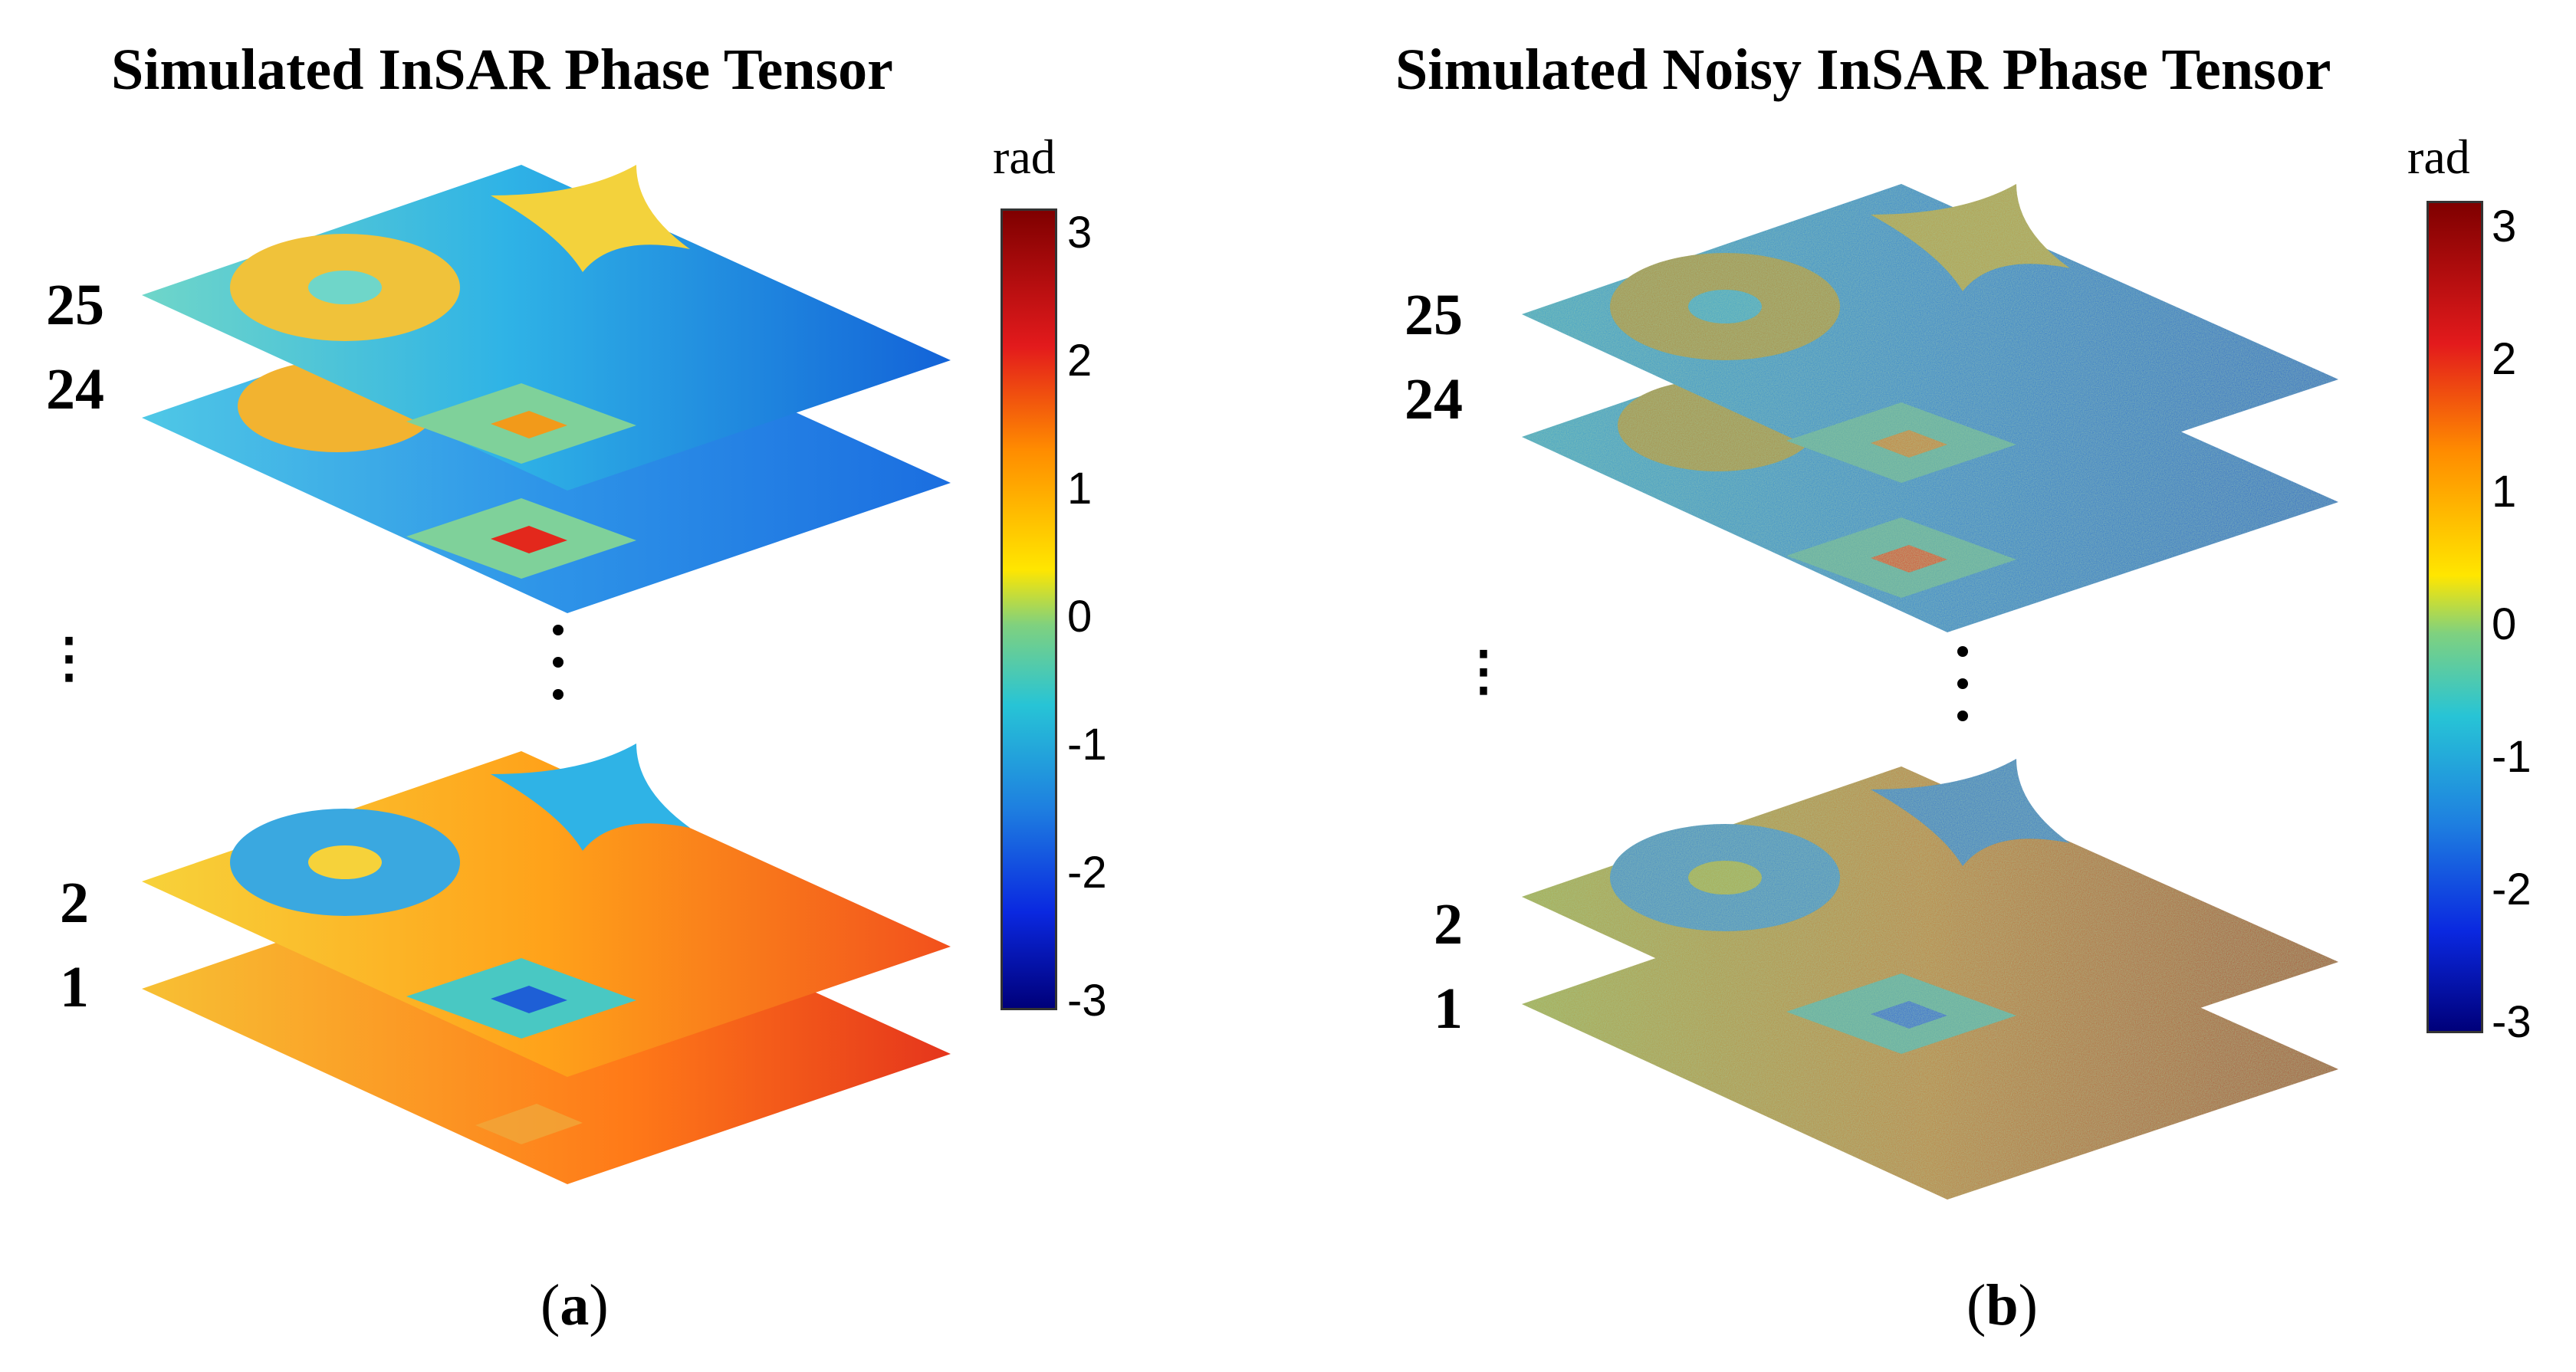  I want to click on panel-b-colorbar, so click(2455, 617).